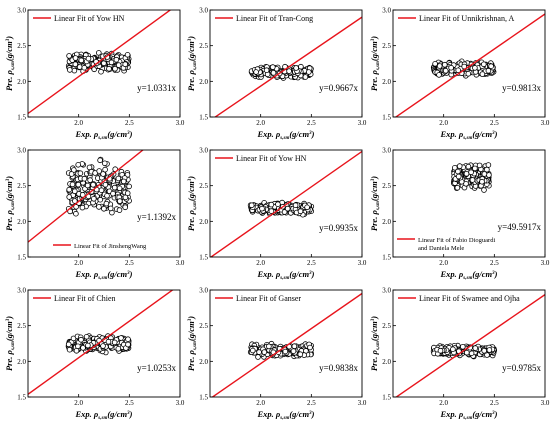 Image resolution: width=550 pixels, height=431 pixels. I want to click on legend-label: Linear Fit of Yow HN, so click(89, 18).